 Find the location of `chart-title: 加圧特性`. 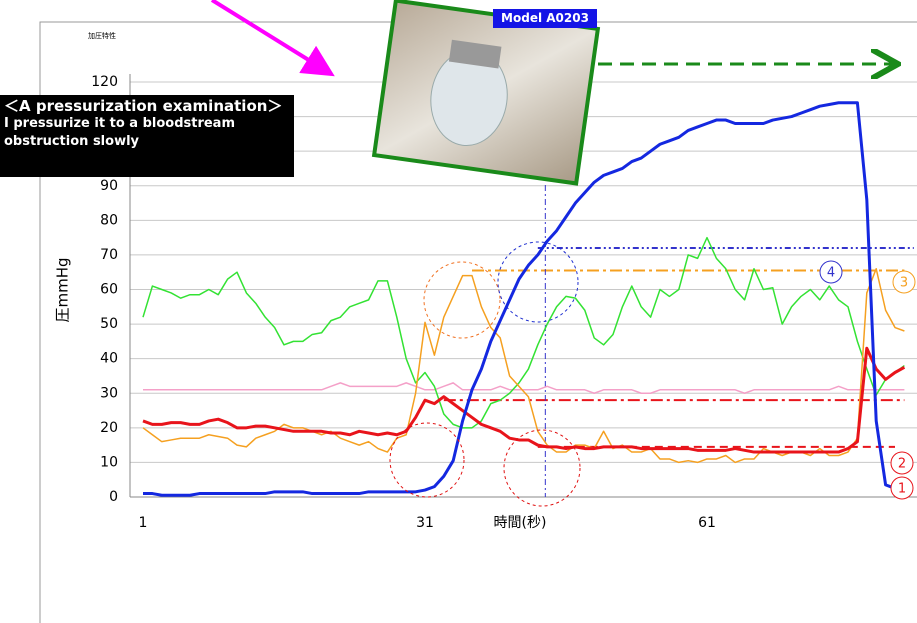

chart-title: 加圧特性 is located at coordinates (102, 35).